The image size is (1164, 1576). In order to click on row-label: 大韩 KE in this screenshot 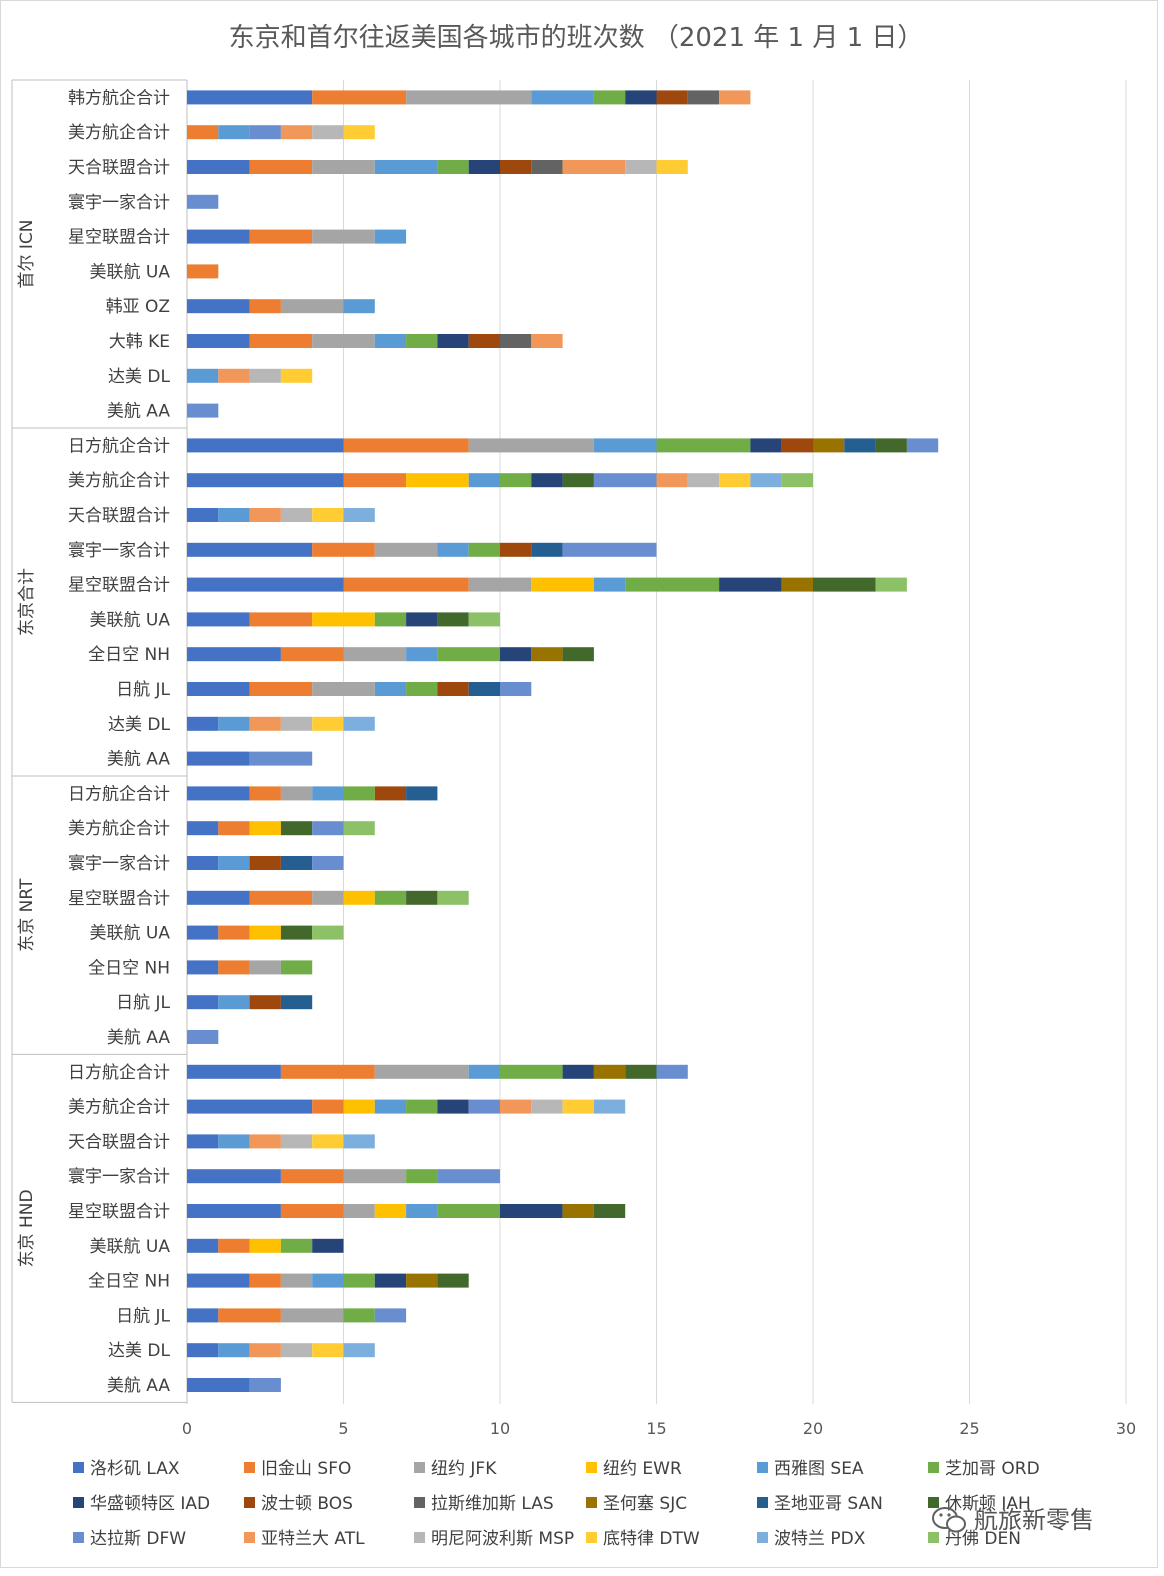, I will do `click(139, 342)`.